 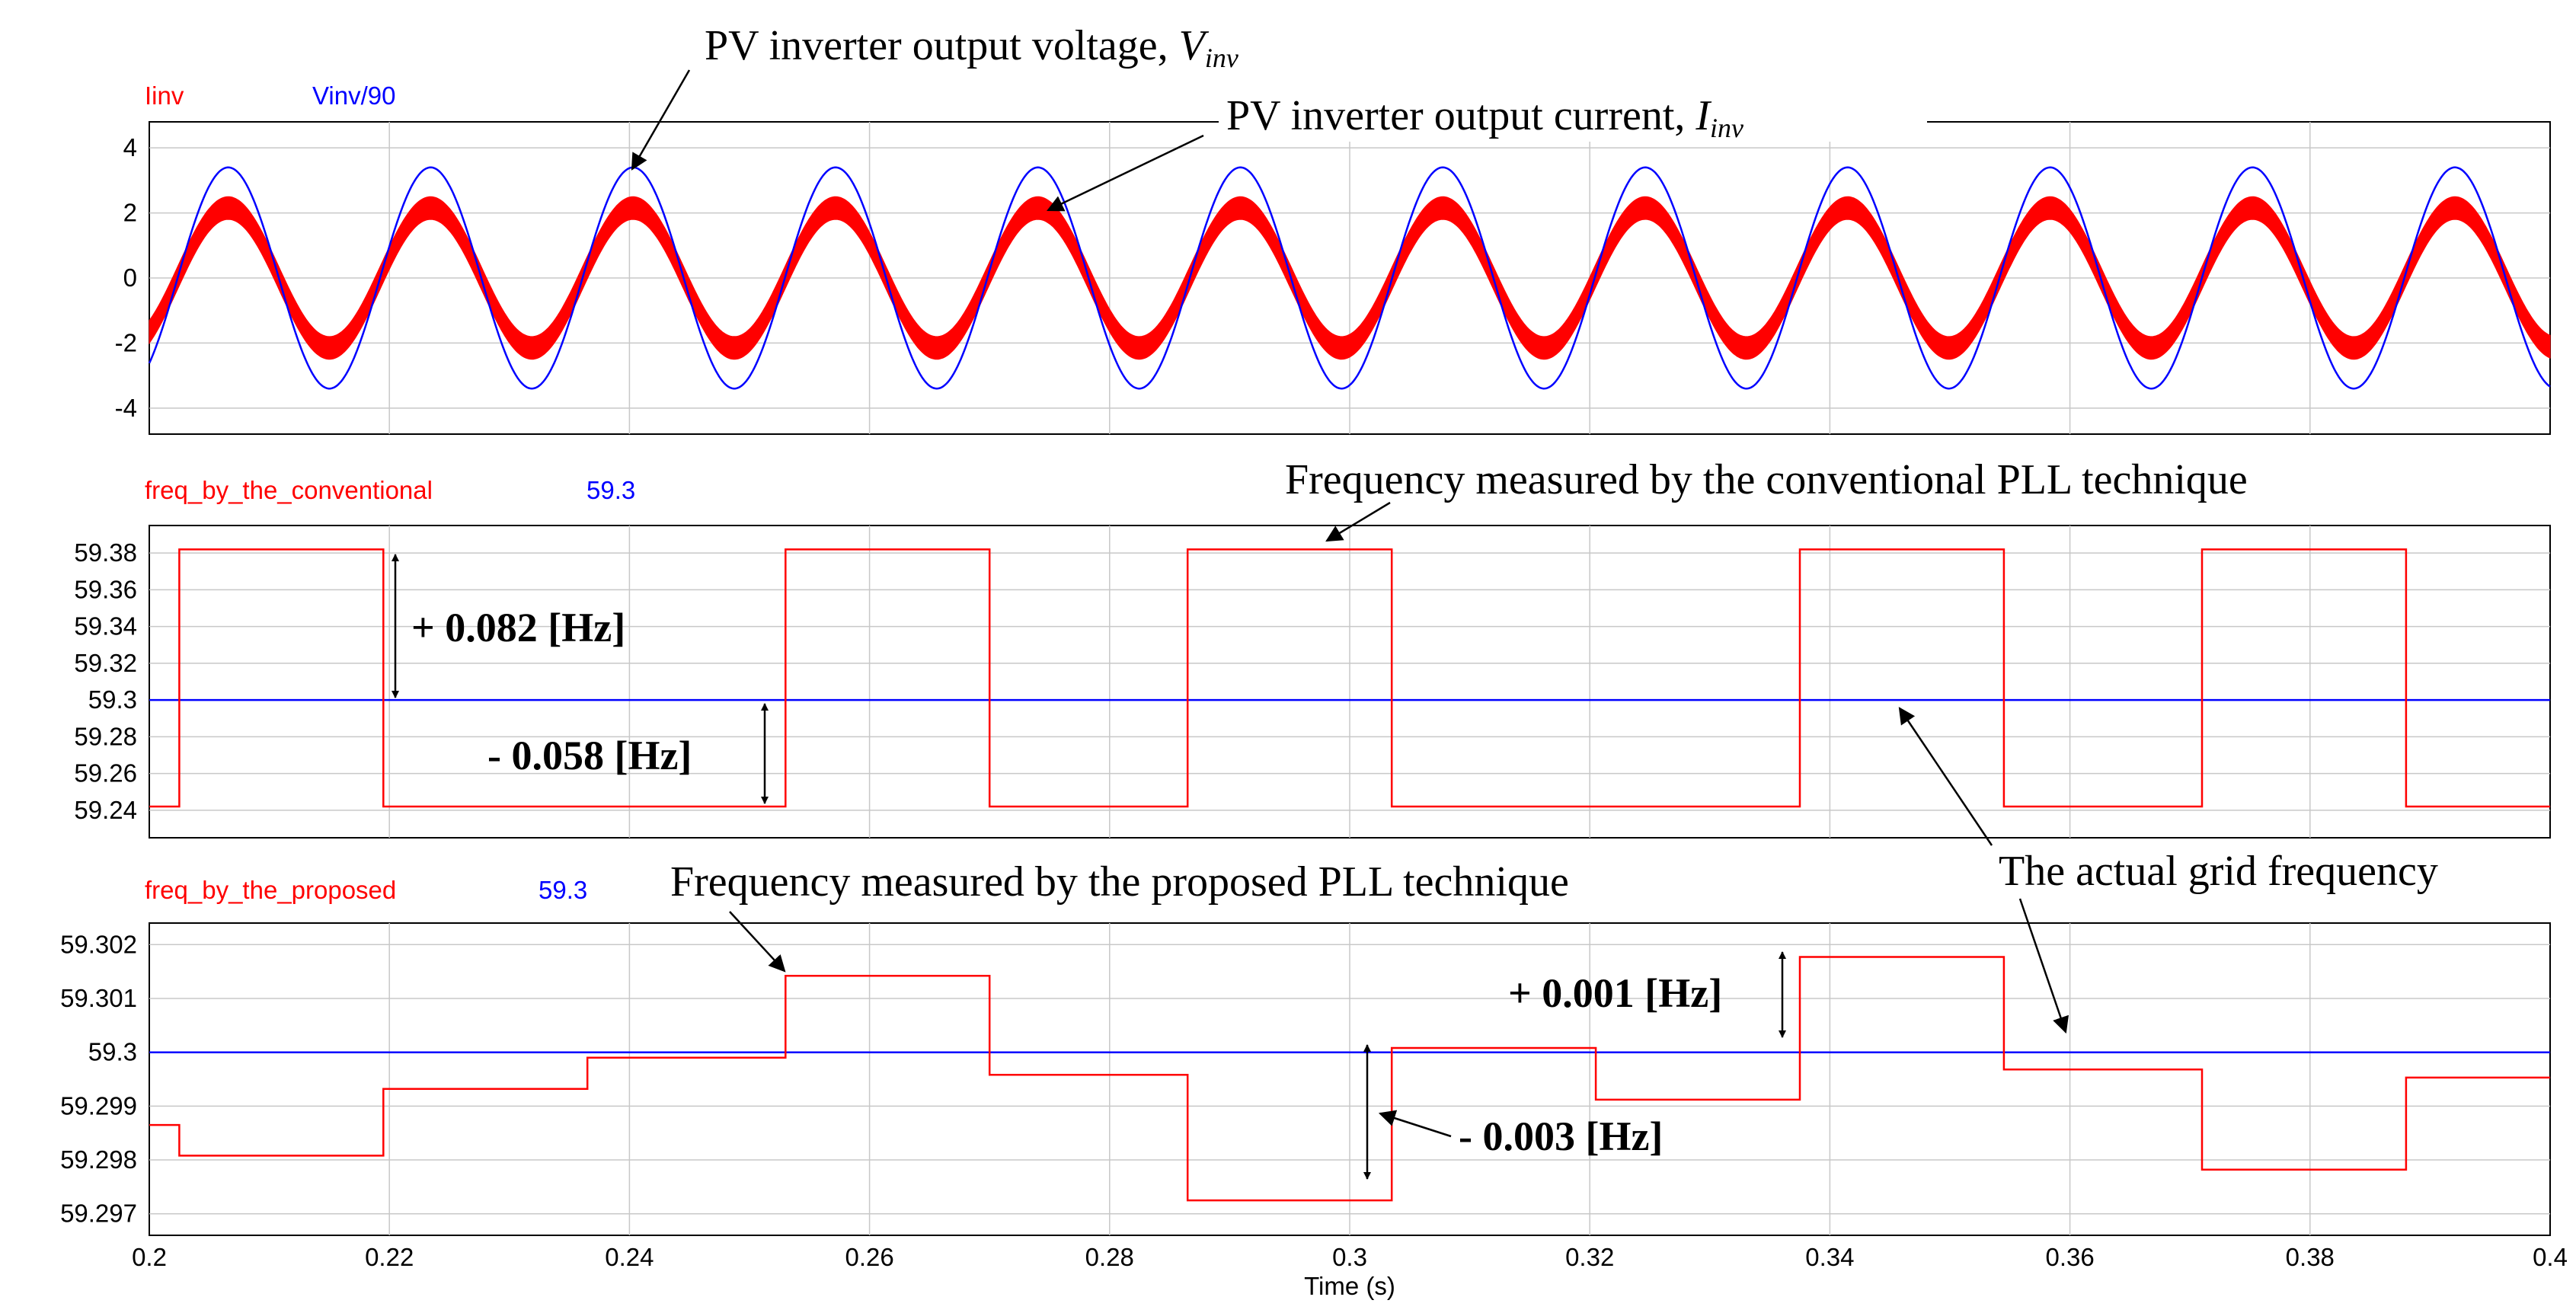 I want to click on arrow-grid-down, so click(x=2044, y=966).